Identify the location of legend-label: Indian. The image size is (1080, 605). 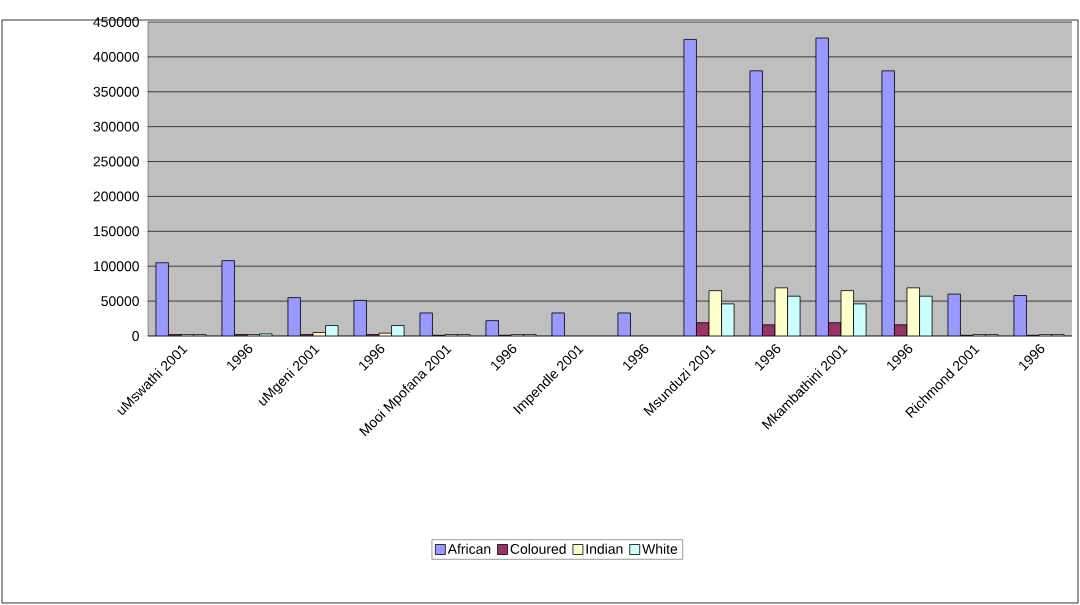
(604, 548).